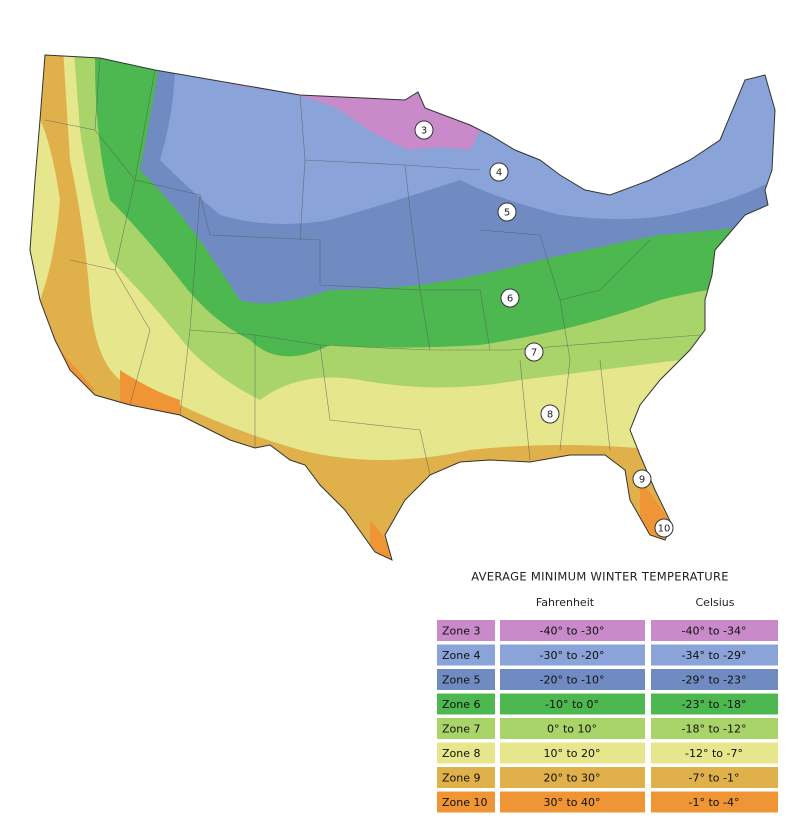 This screenshot has width=794, height=819. I want to click on legend-celsius: -23° to -18°, so click(714, 704).